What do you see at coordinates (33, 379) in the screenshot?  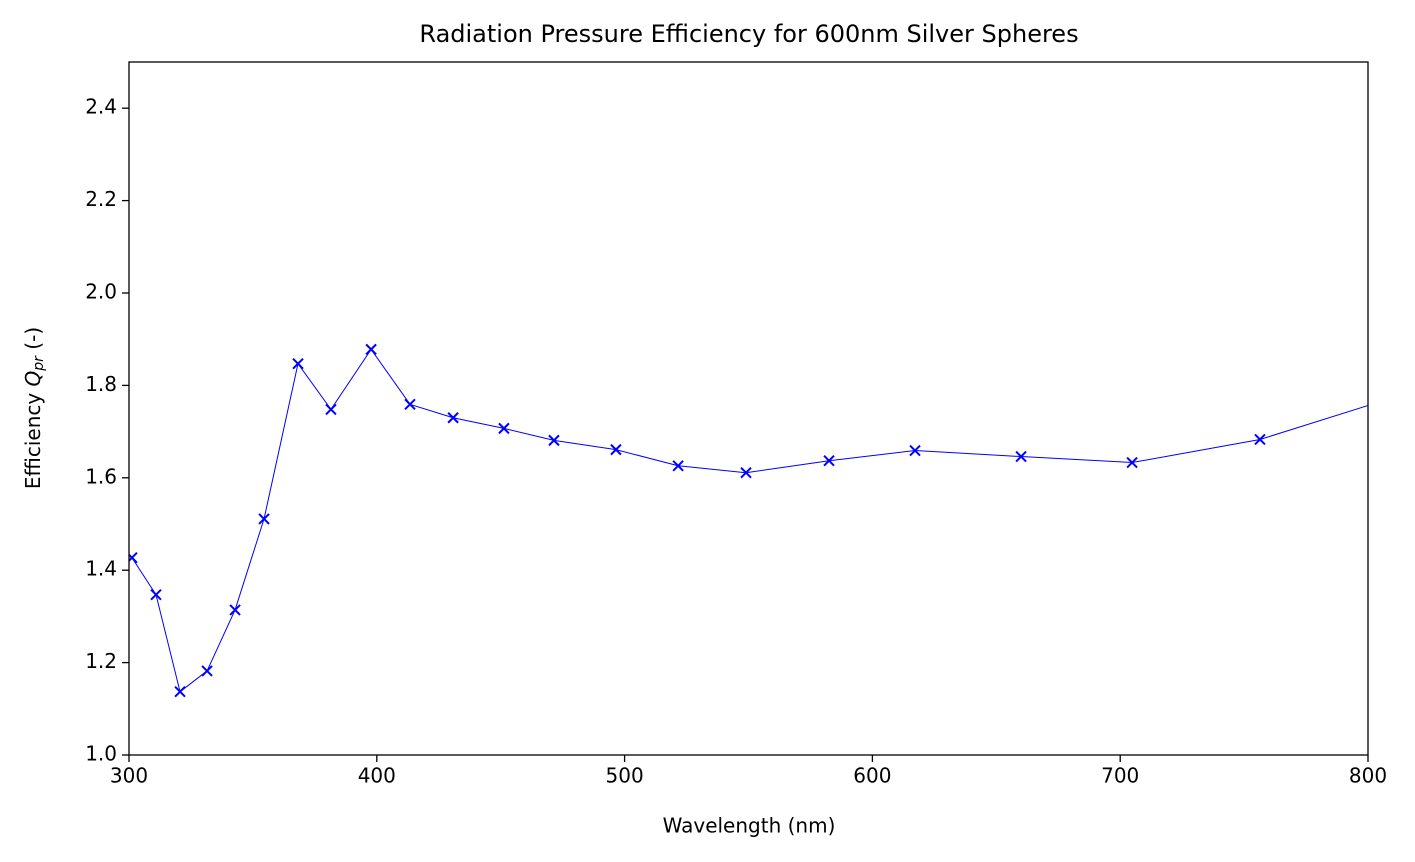 I see `y-label-symbol: Q` at bounding box center [33, 379].